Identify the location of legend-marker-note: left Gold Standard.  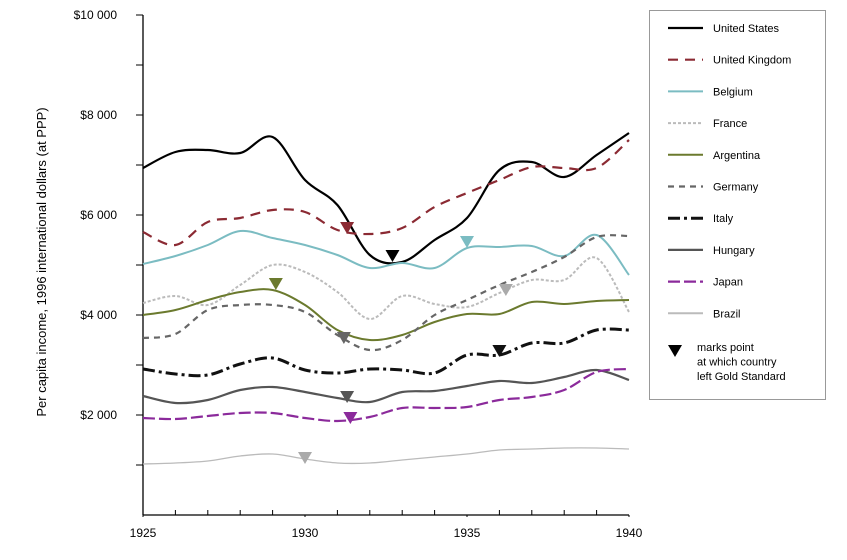
(741, 377).